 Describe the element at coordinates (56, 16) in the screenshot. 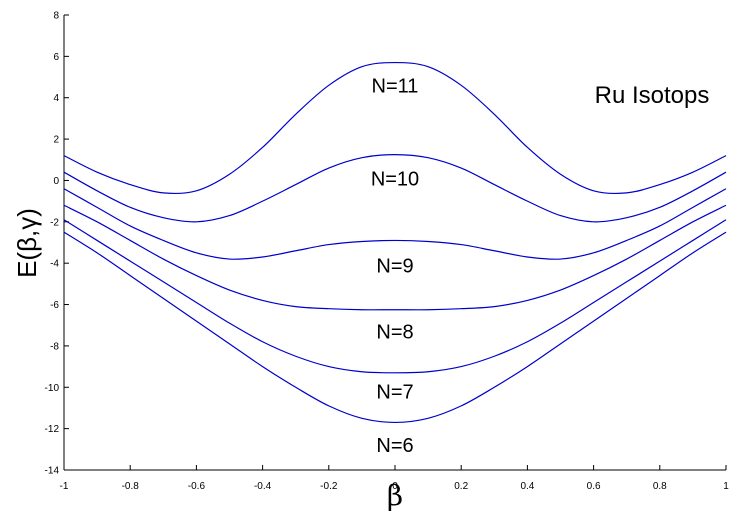

I see `y-tick-label: 8` at that location.